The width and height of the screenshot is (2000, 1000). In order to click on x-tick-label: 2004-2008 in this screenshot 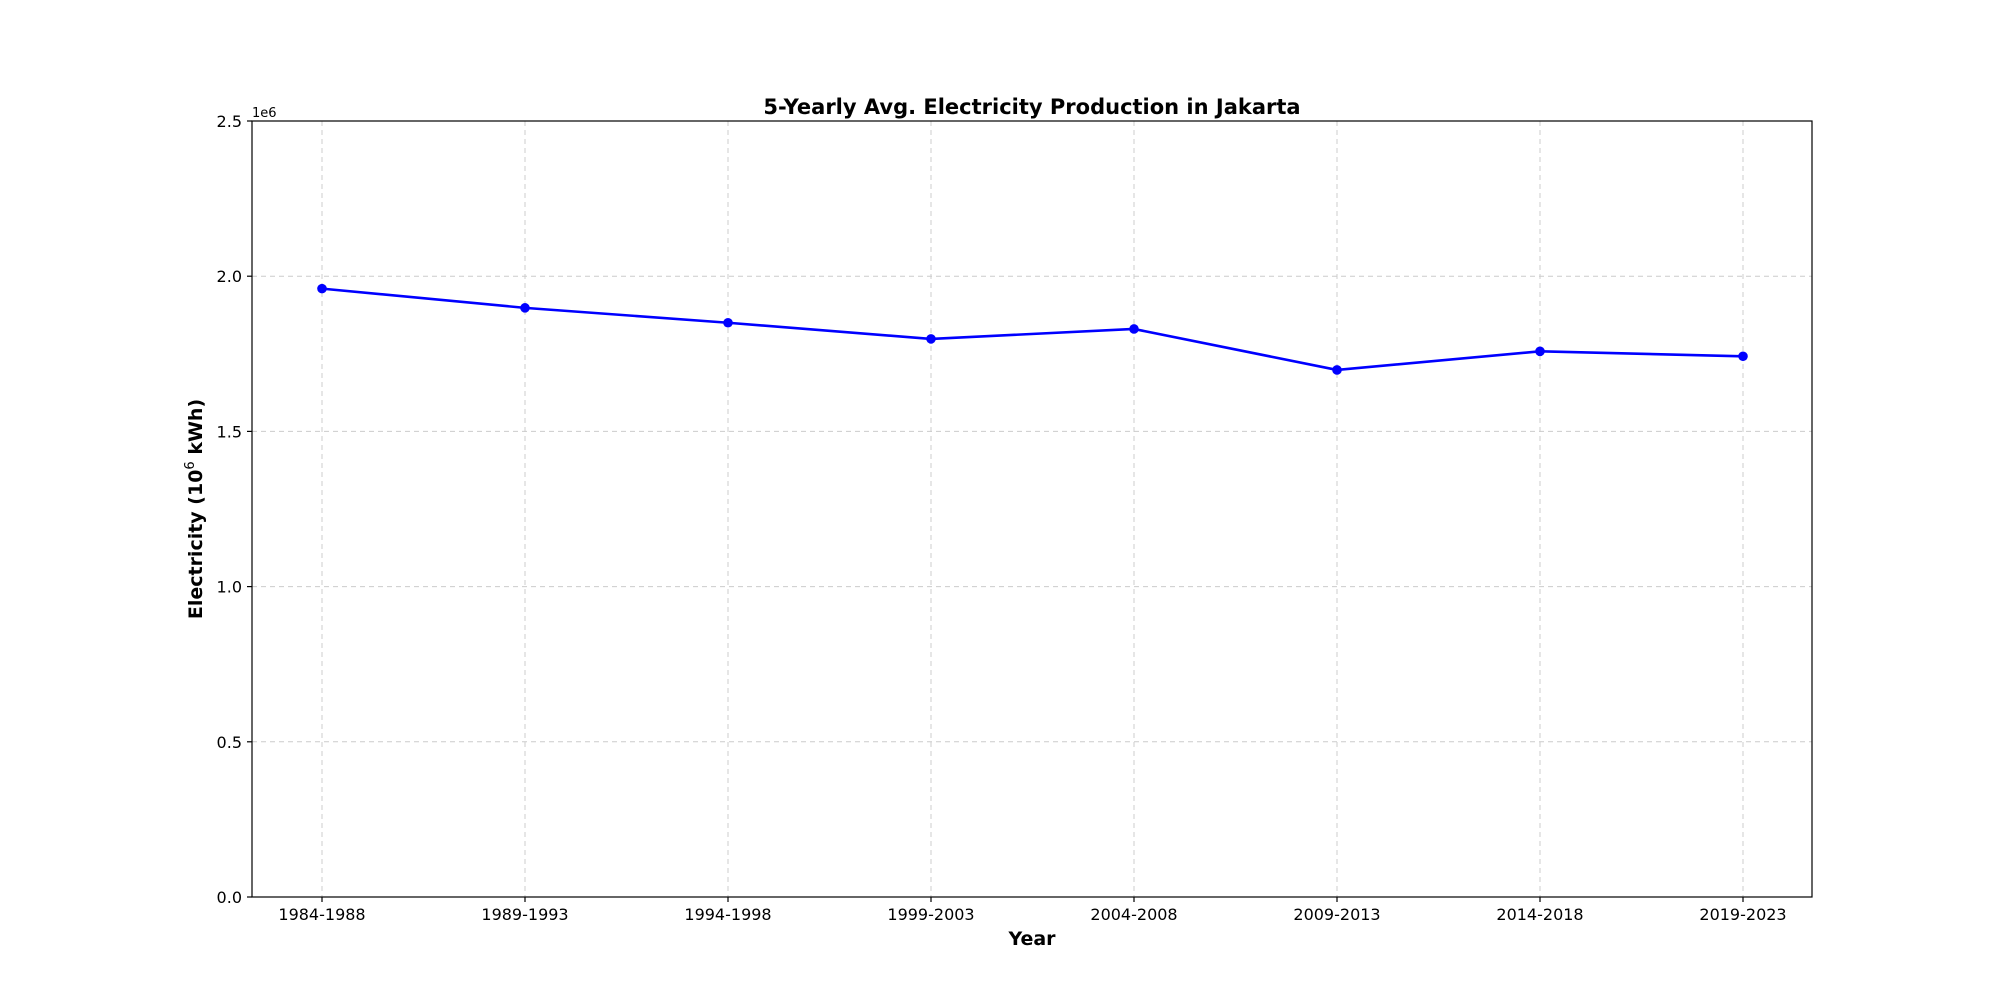, I will do `click(1133, 914)`.